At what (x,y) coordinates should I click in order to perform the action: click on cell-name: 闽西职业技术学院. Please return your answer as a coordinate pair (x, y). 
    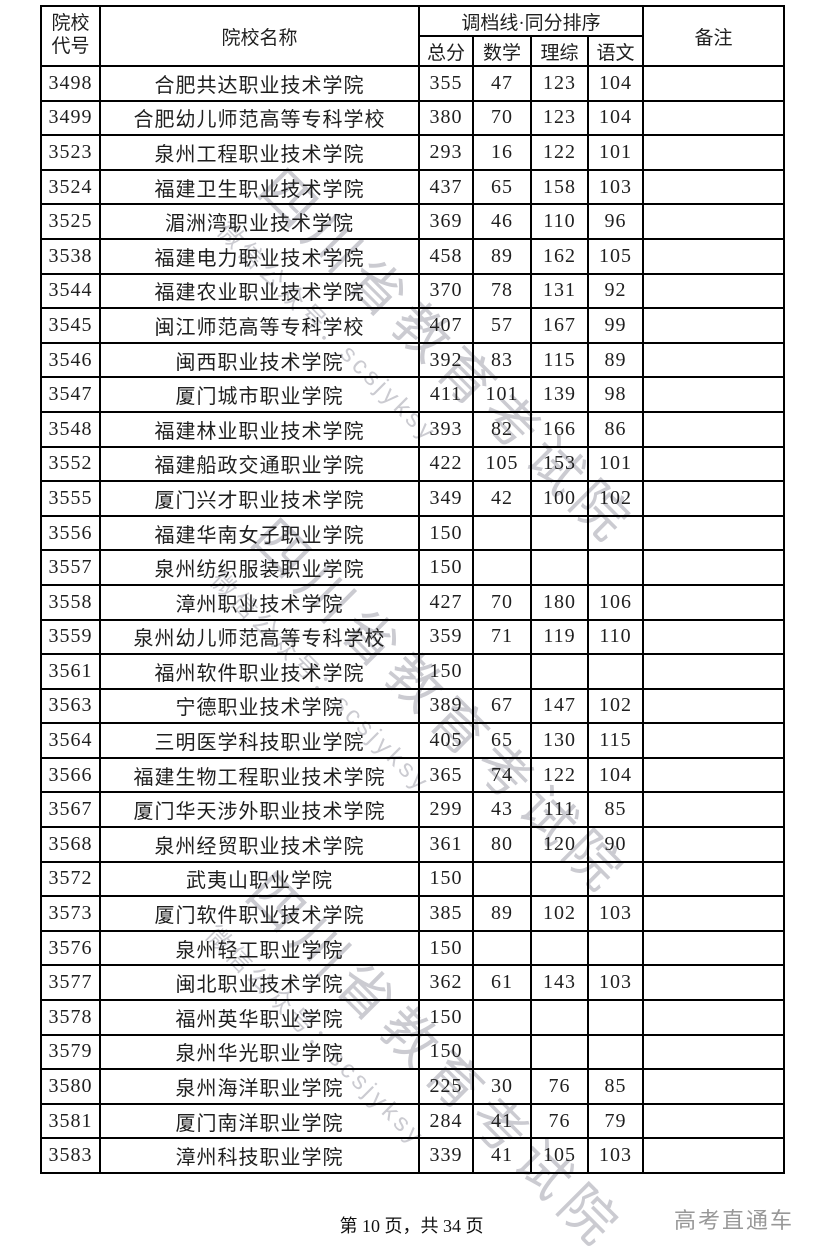
    Looking at the image, I should click on (259, 360).